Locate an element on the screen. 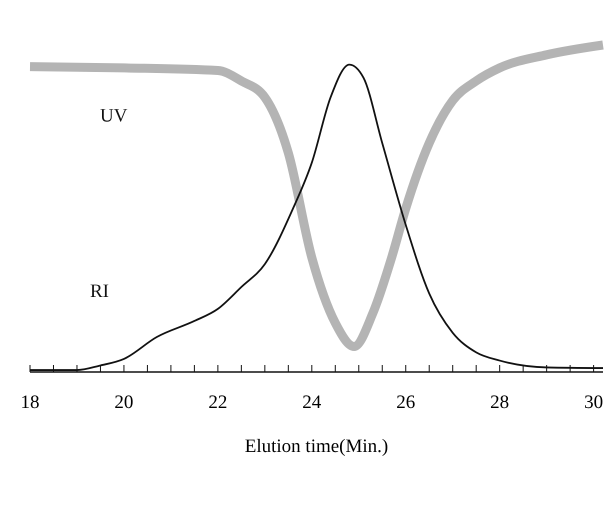  x-tick-label: 30 is located at coordinates (594, 402).